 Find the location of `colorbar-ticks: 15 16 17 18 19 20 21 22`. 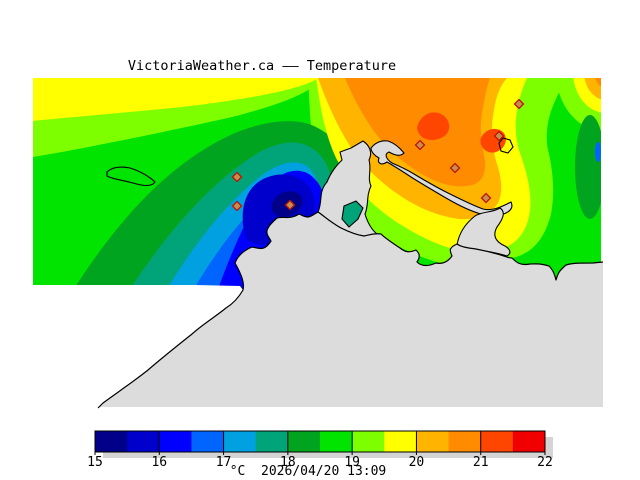

colorbar-ticks: 15 16 17 18 19 20 21 22 is located at coordinates (320, 450).